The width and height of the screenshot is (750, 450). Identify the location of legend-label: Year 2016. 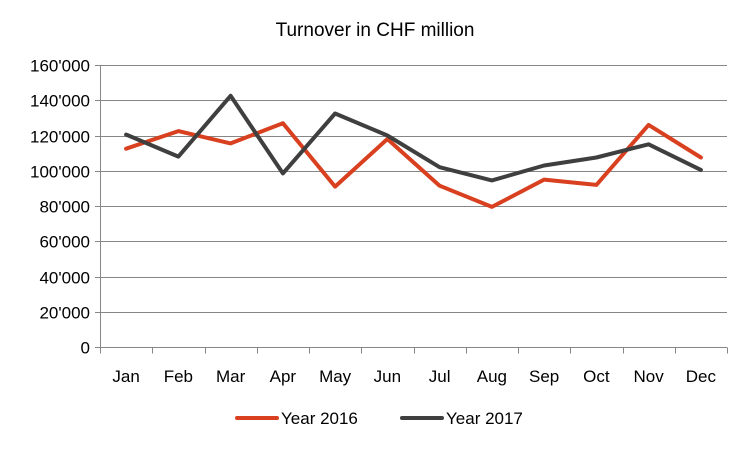
(319, 418).